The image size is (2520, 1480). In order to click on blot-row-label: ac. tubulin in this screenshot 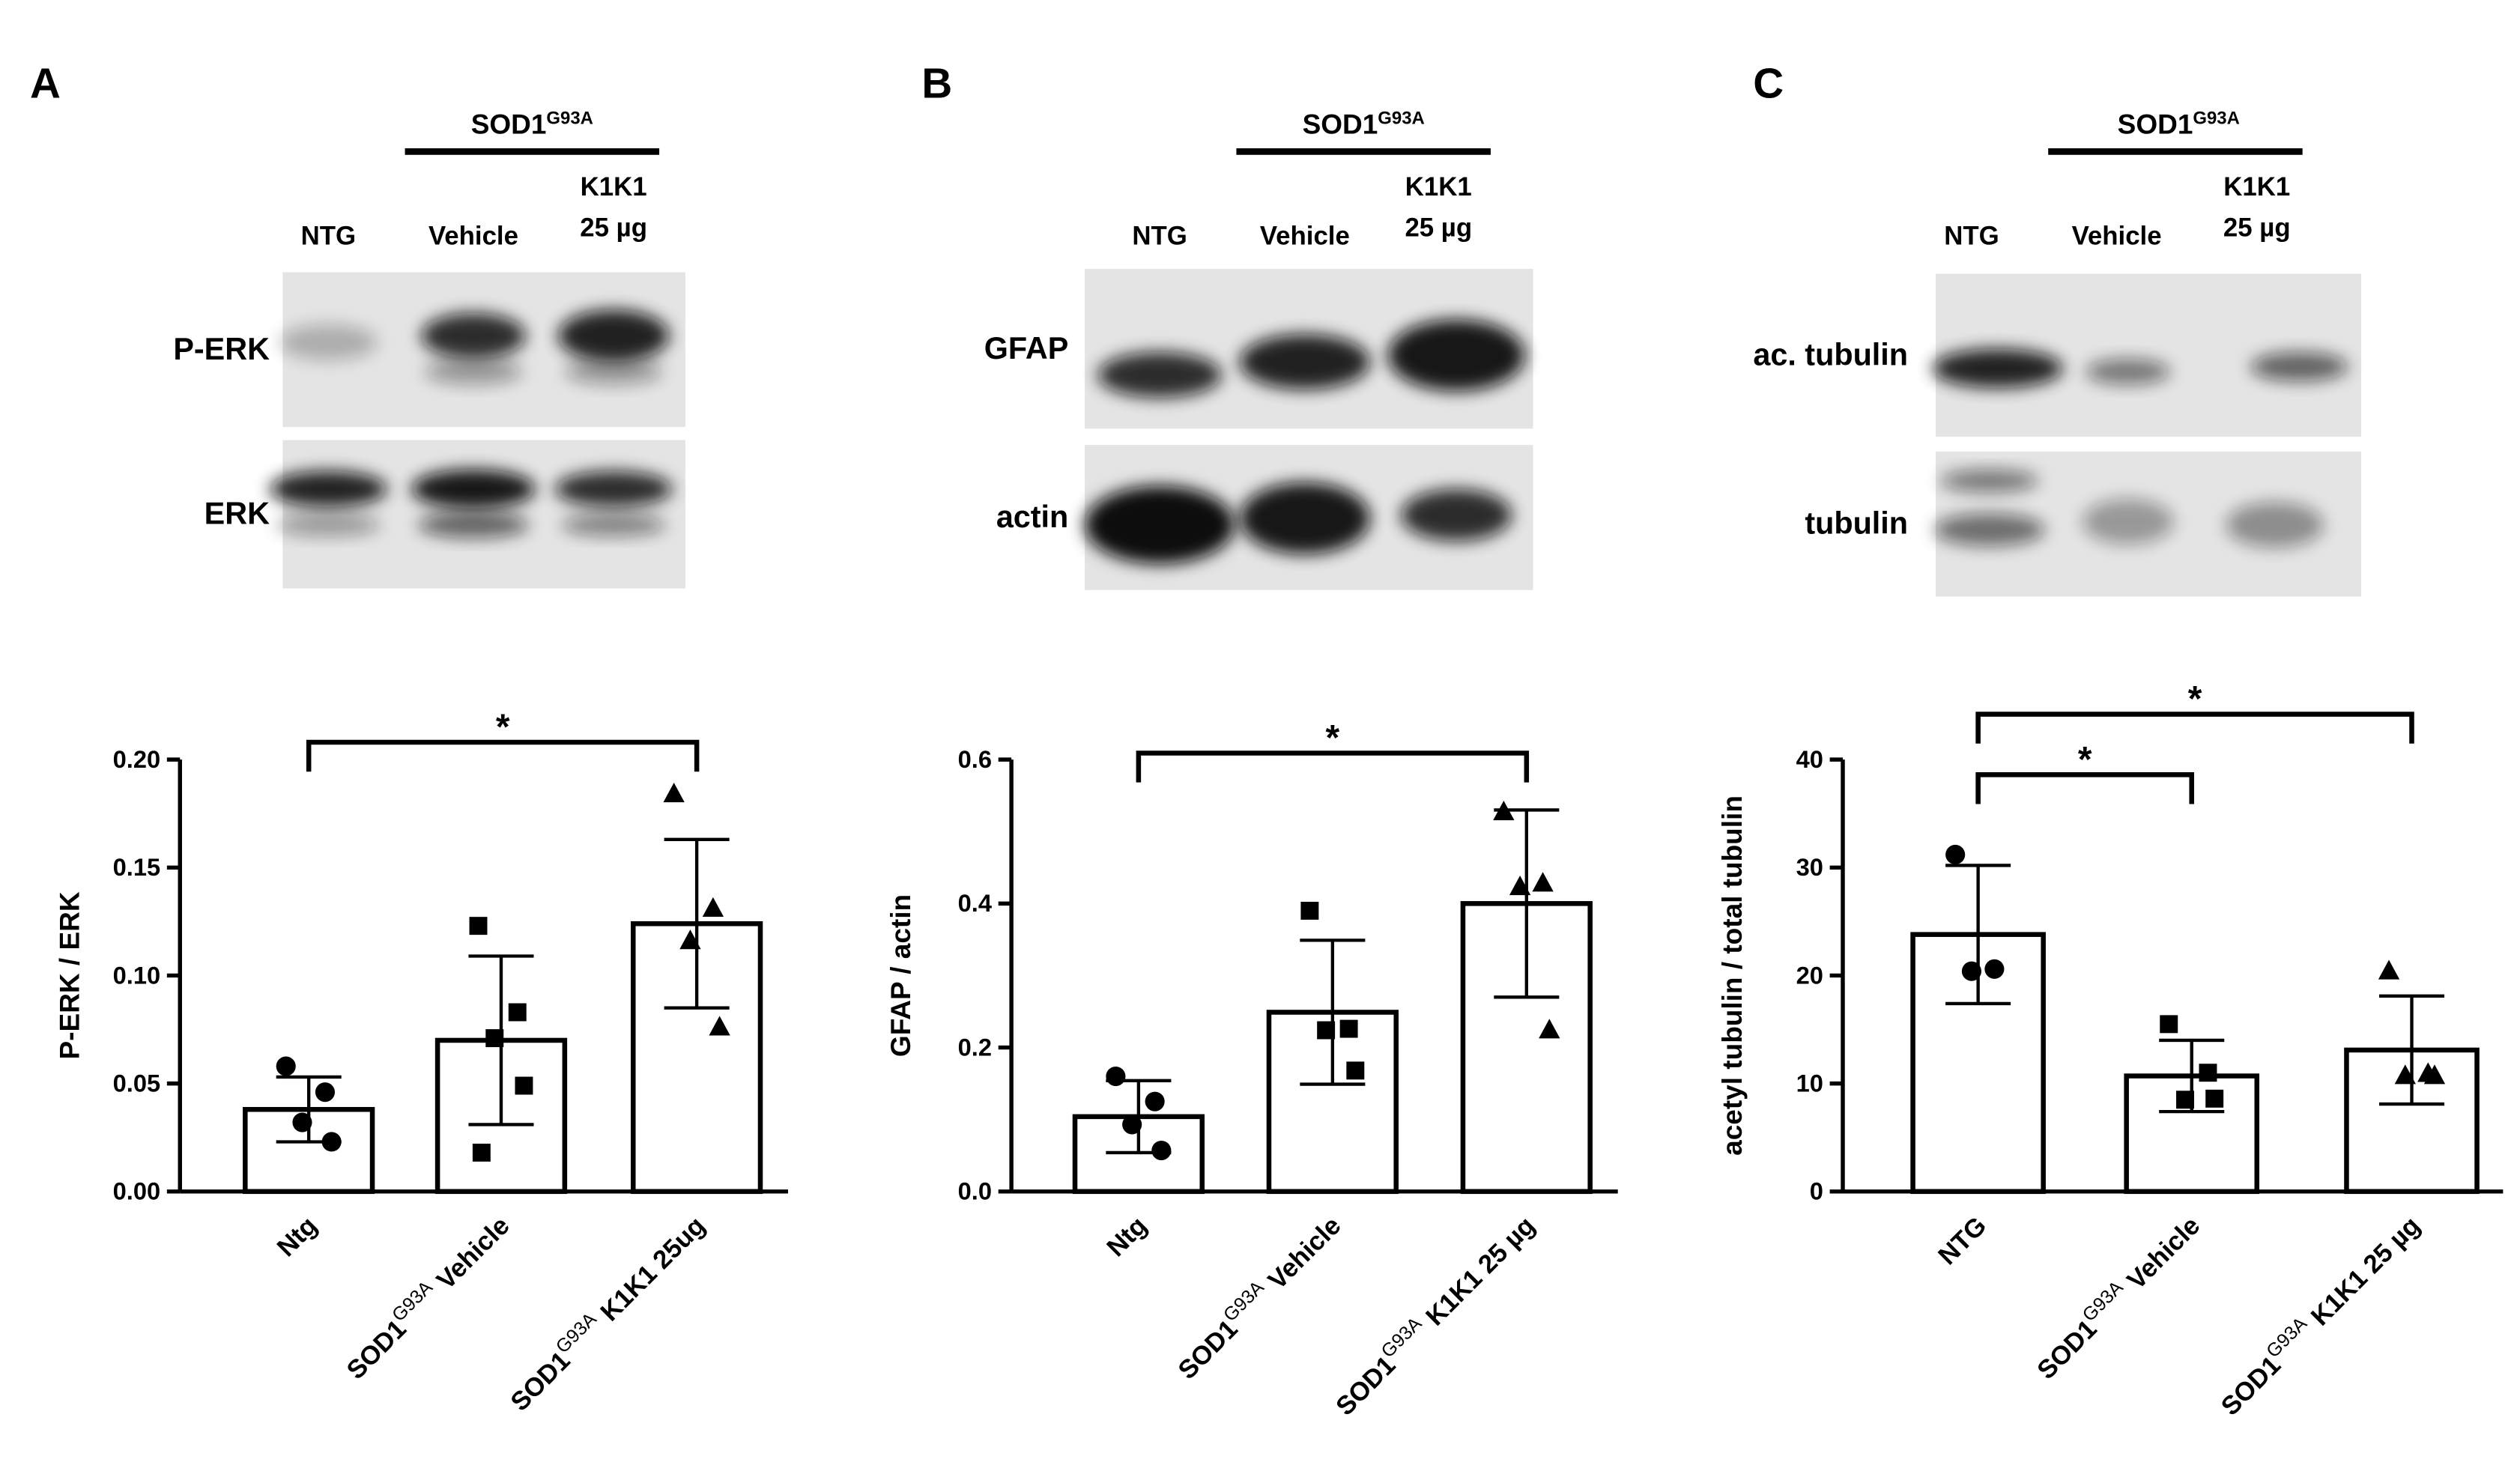, I will do `click(1830, 354)`.